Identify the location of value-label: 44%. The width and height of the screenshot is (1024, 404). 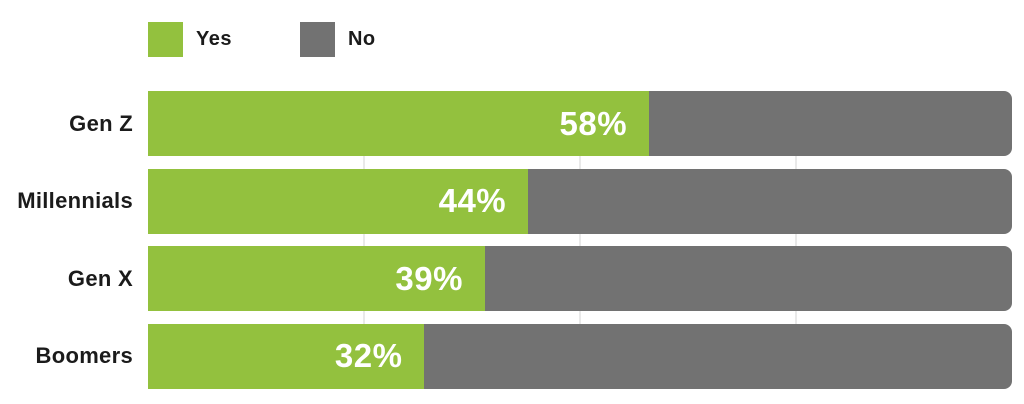
(472, 201).